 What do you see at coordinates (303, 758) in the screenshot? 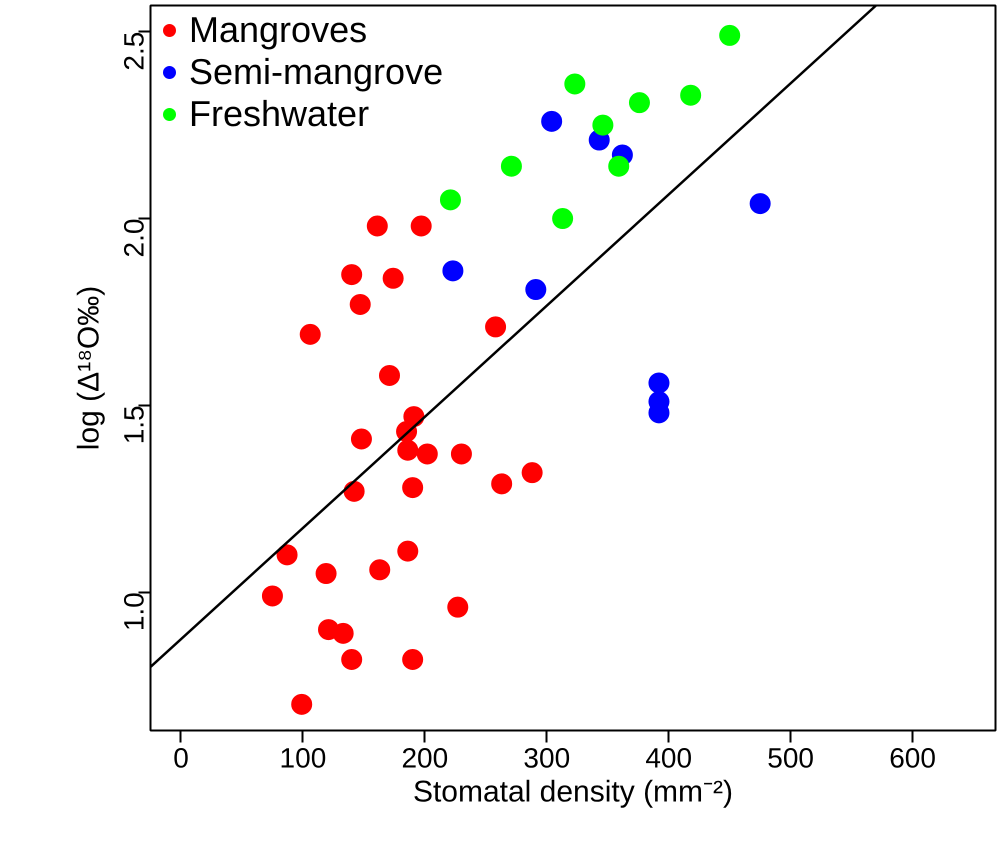
I see `x-tick-label: 100` at bounding box center [303, 758].